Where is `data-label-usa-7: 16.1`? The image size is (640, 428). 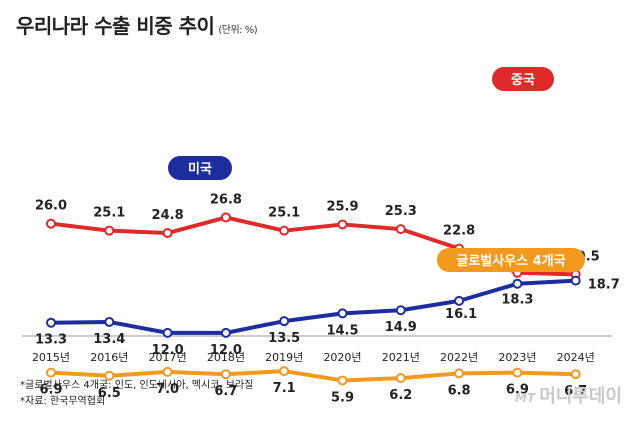 data-label-usa-7: 16.1 is located at coordinates (461, 314).